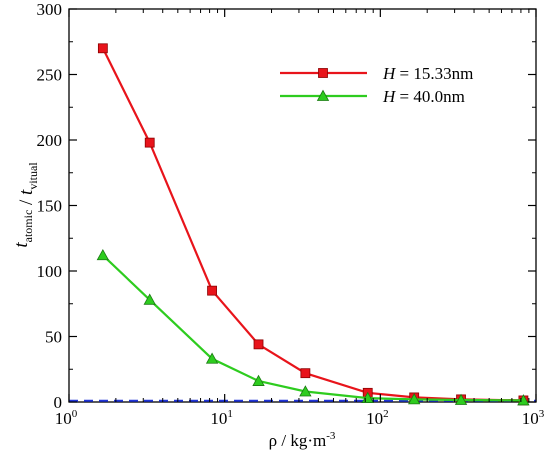  What do you see at coordinates (50, 271) in the screenshot?
I see `y-tick-label: 100` at bounding box center [50, 271].